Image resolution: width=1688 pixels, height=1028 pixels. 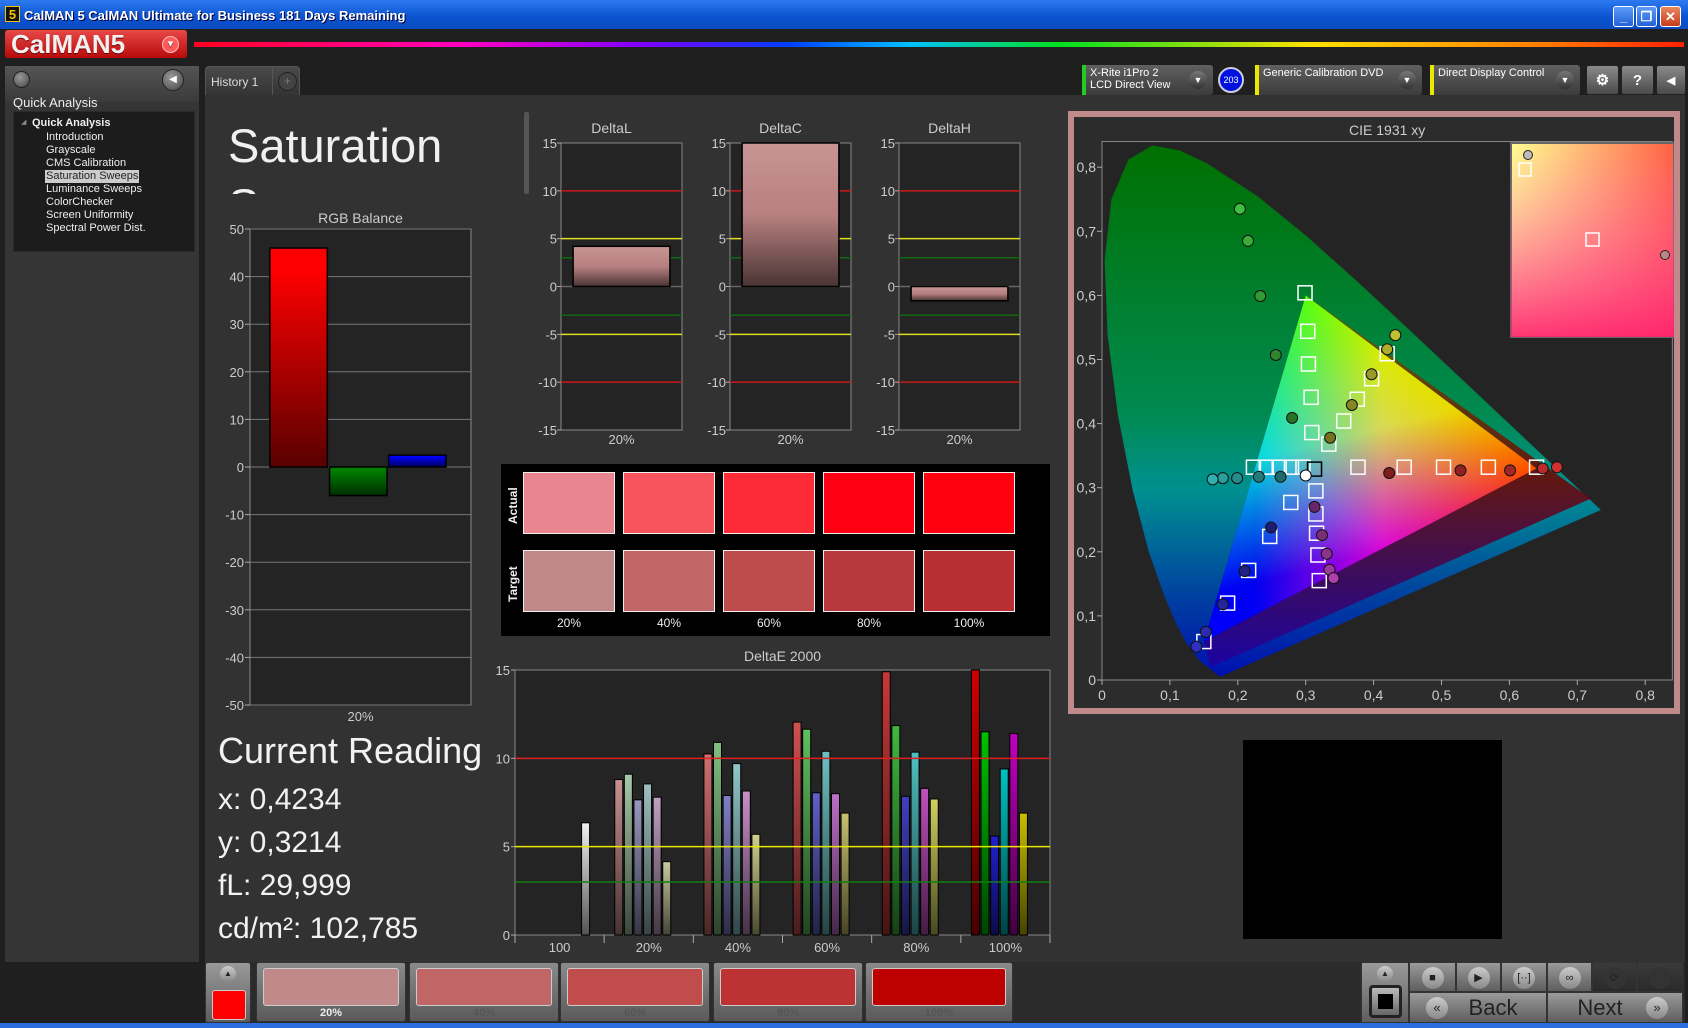 I want to click on y-tick-label: 0,5, so click(x=1087, y=360).